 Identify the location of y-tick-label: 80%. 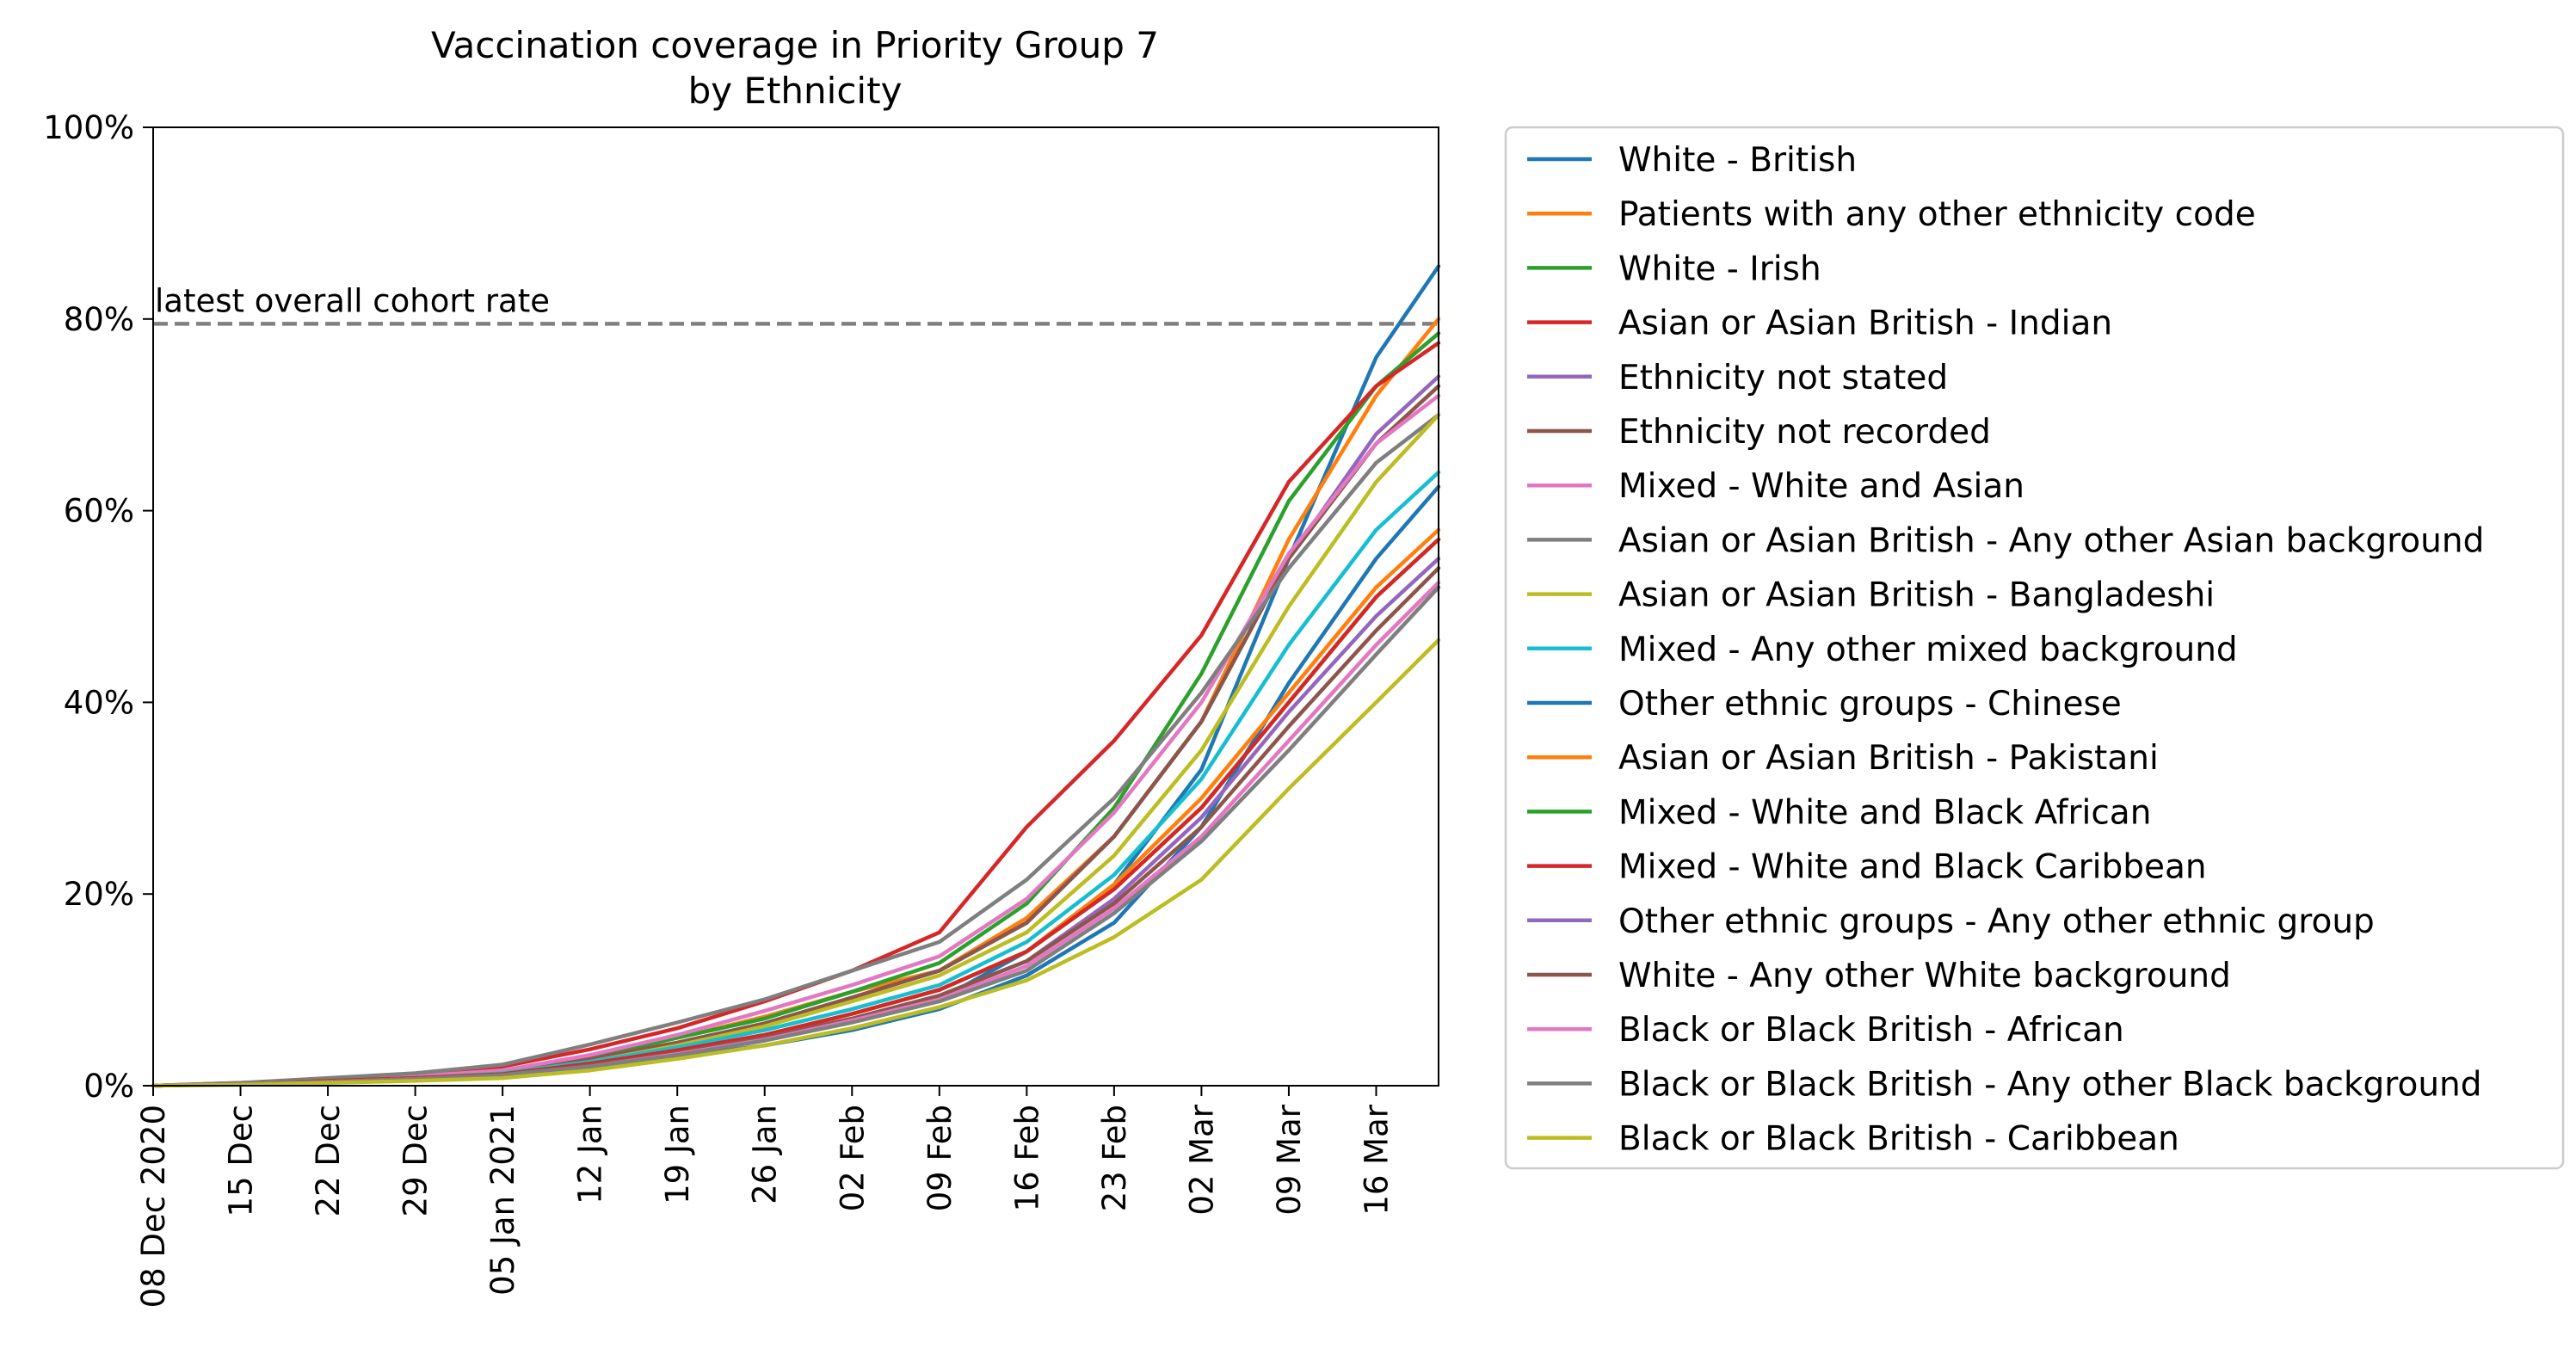
(99, 319).